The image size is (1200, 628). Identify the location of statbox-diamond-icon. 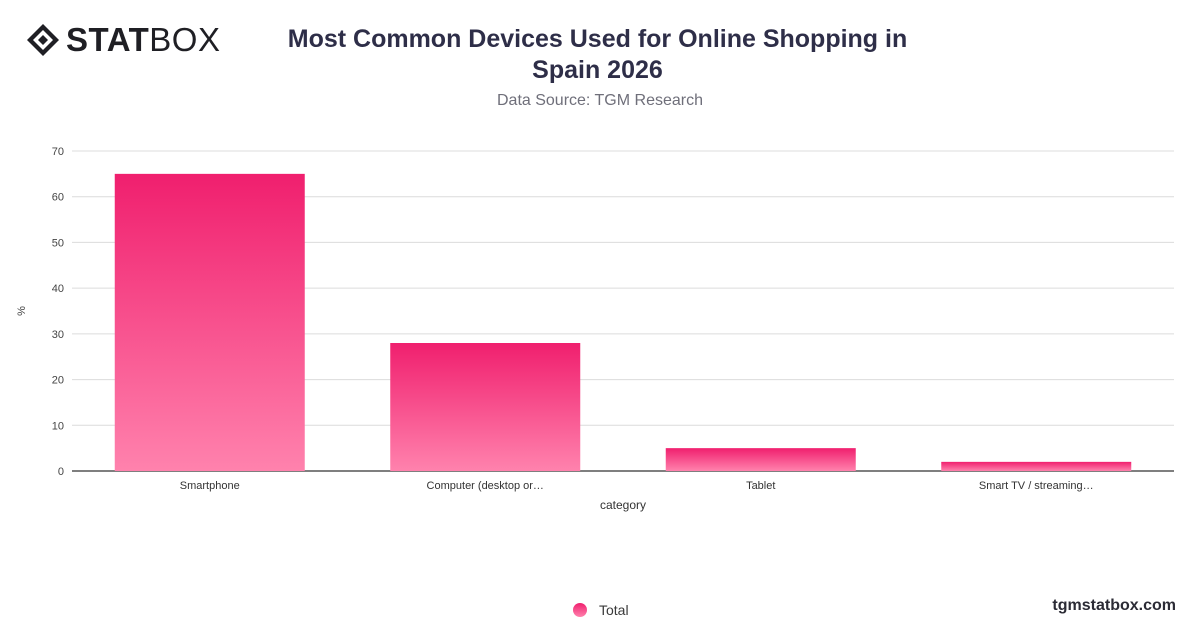
(43, 40).